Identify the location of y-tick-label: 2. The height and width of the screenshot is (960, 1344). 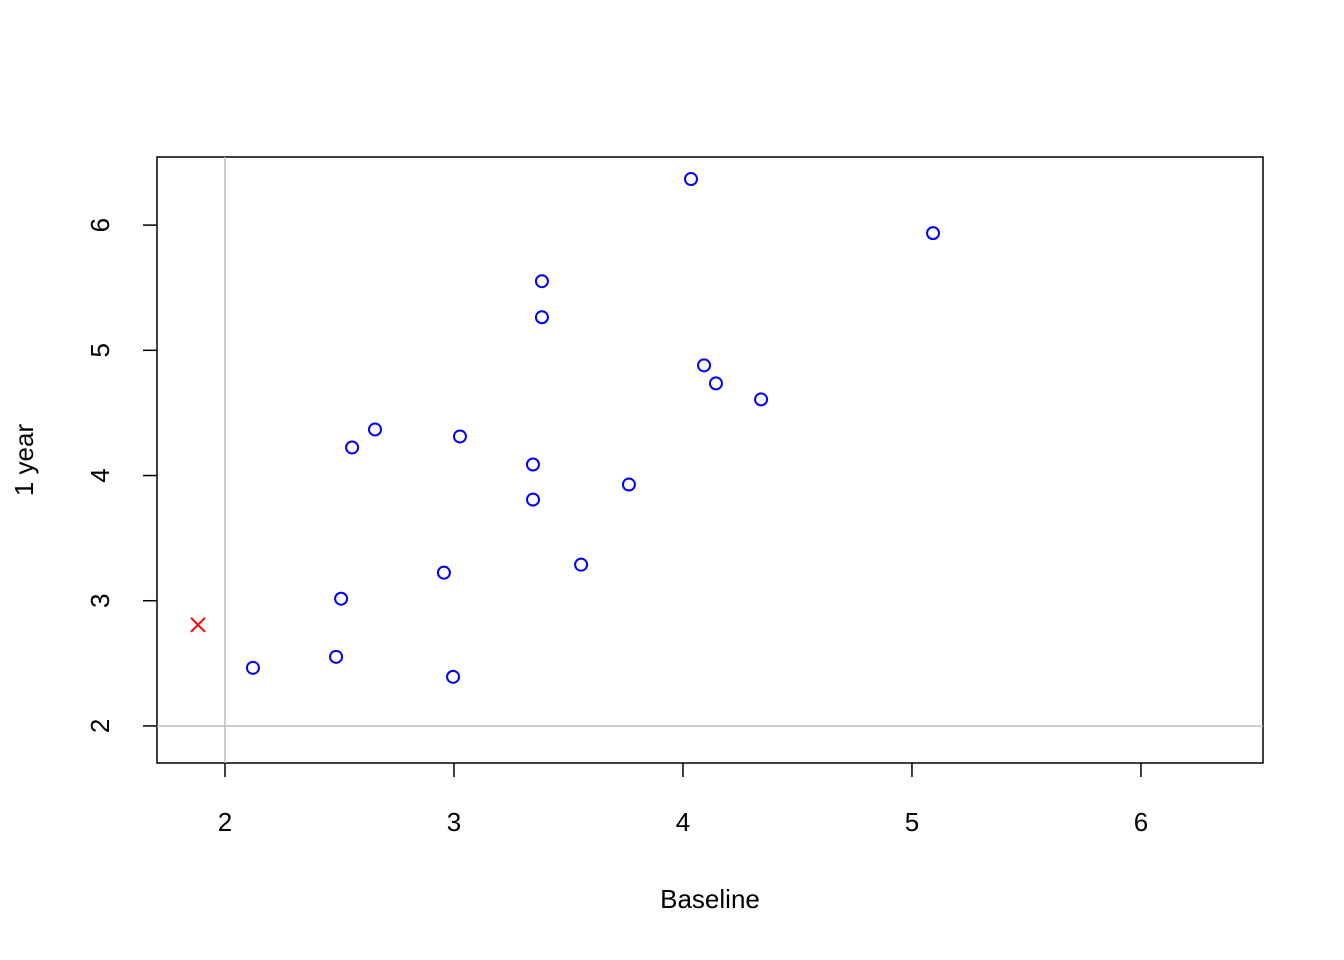
(100, 726).